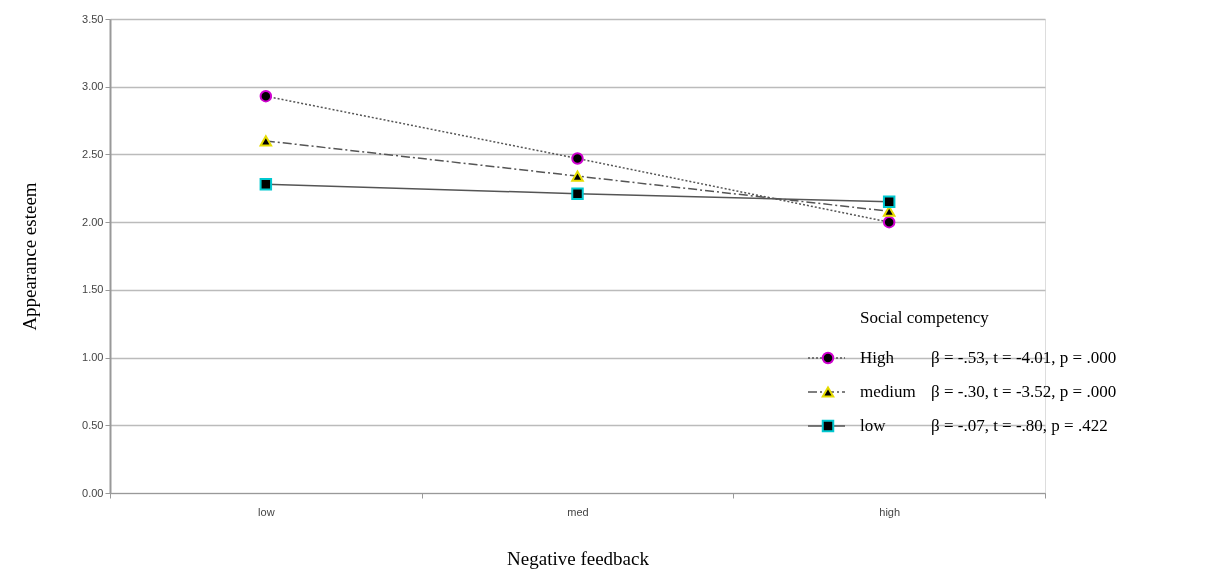  What do you see at coordinates (578, 558) in the screenshot?
I see `x-axis-title: Negative feedback` at bounding box center [578, 558].